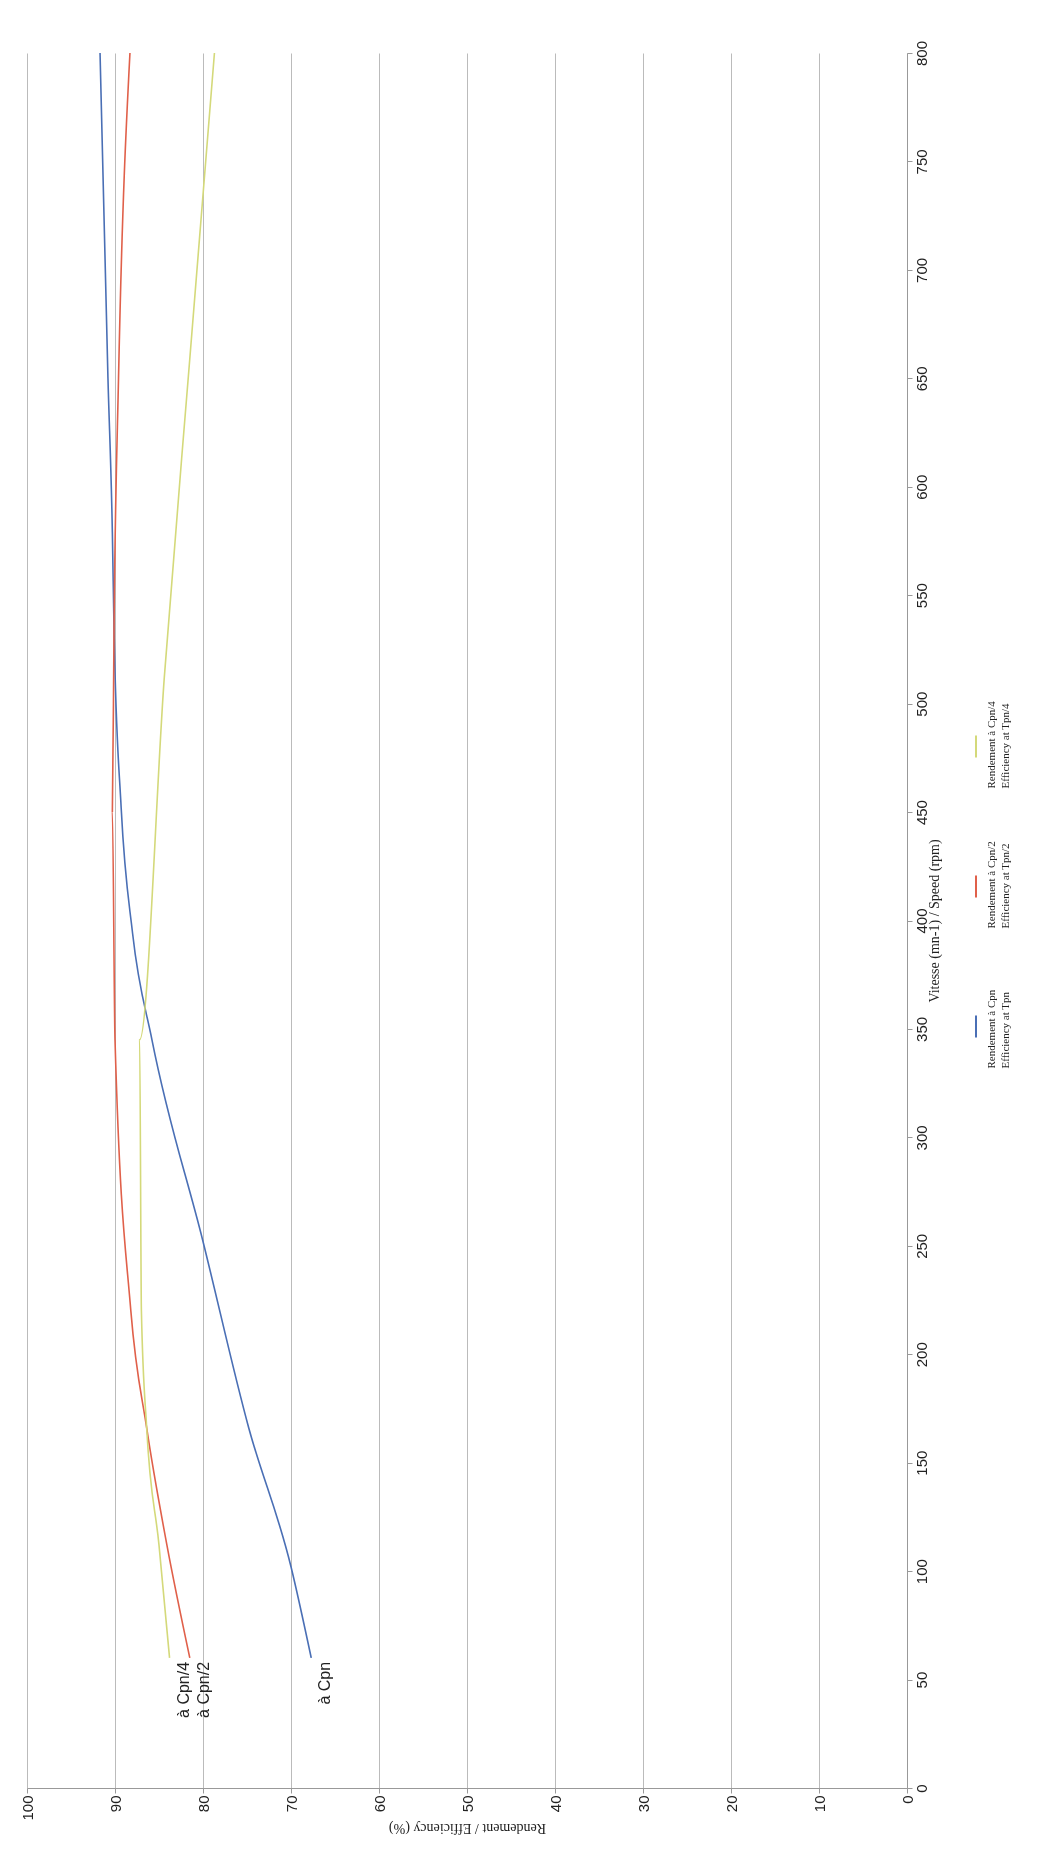 The height and width of the screenshot is (1870, 1064). Describe the element at coordinates (998, 885) in the screenshot. I see `legend-label: Rendement à Cpn/2 Efficiency at Tpn/2` at that location.